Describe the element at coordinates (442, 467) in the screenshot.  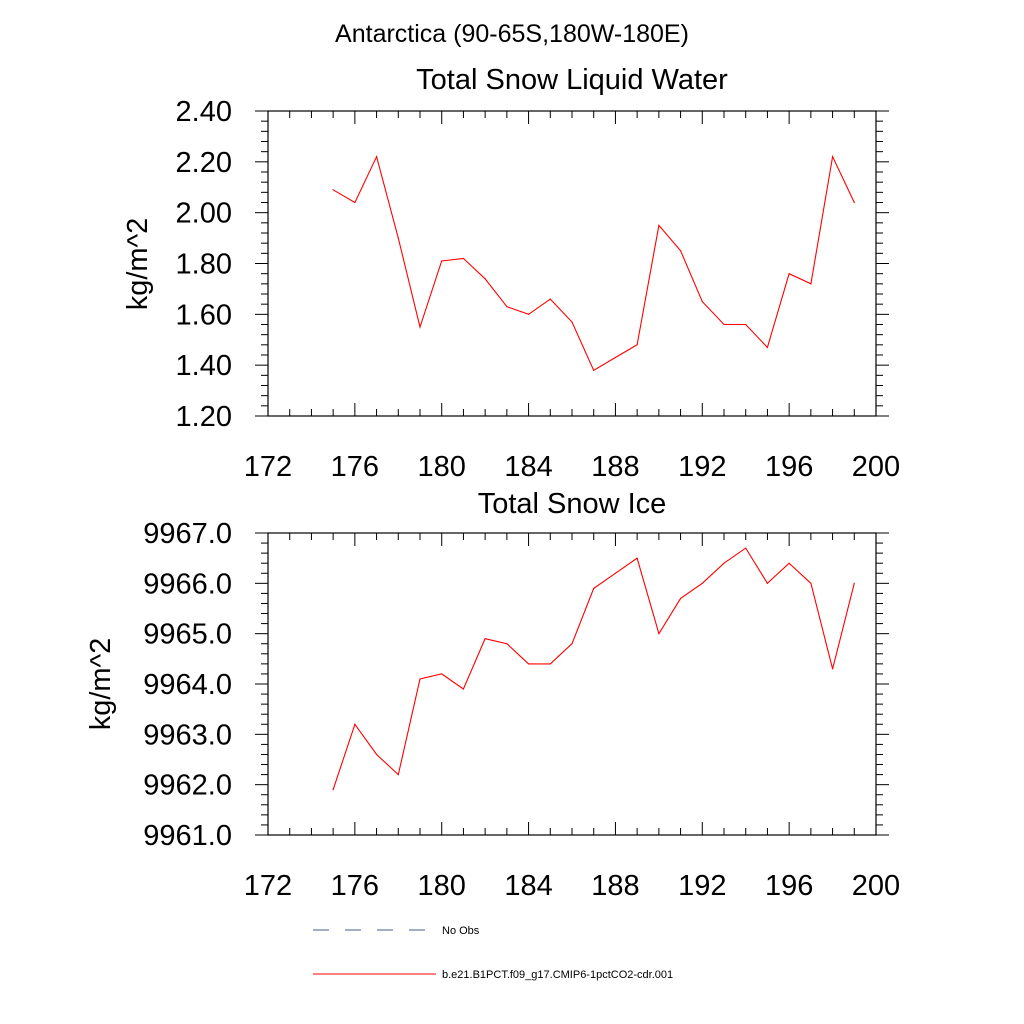
I see `x-tick-label: 180` at that location.